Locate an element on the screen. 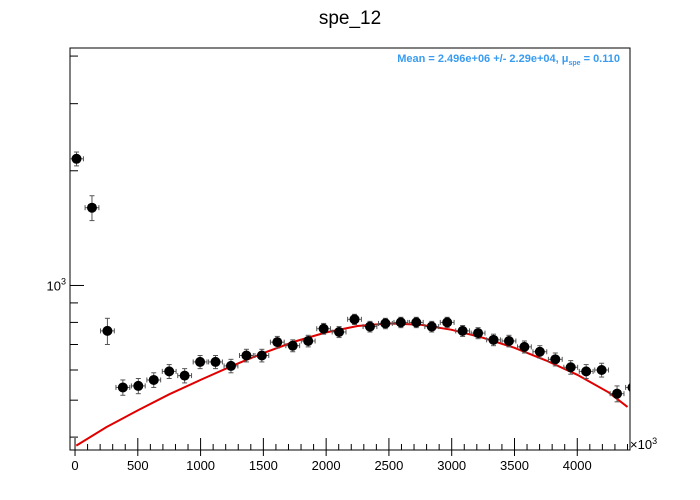  x-tick-label: 1000 is located at coordinates (200, 465).